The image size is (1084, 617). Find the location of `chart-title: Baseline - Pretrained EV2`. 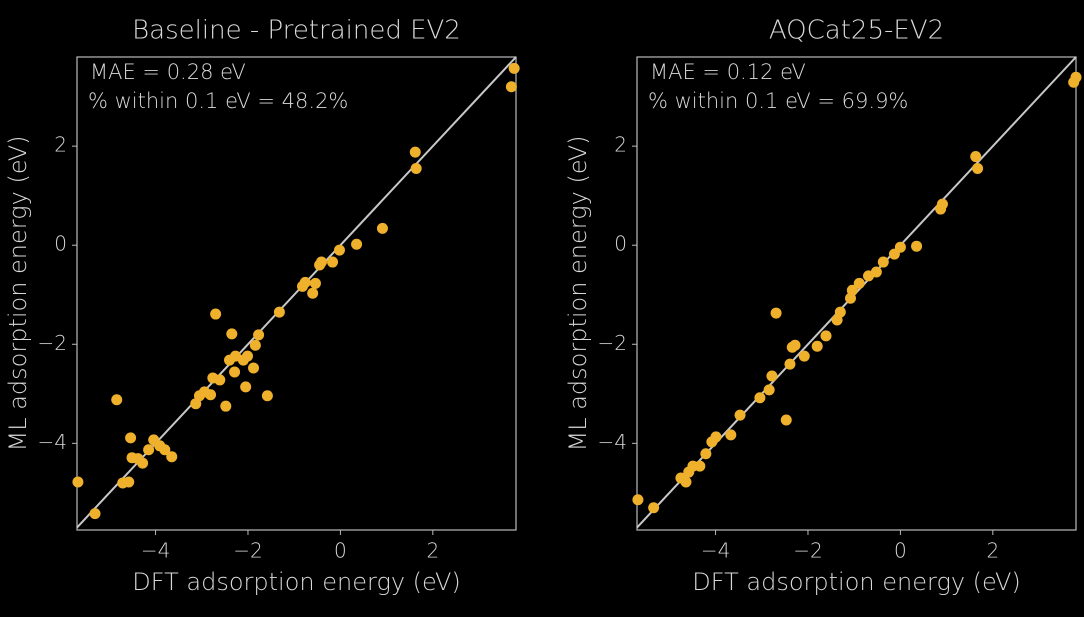

chart-title: Baseline - Pretrained EV2 is located at coordinates (296, 31).